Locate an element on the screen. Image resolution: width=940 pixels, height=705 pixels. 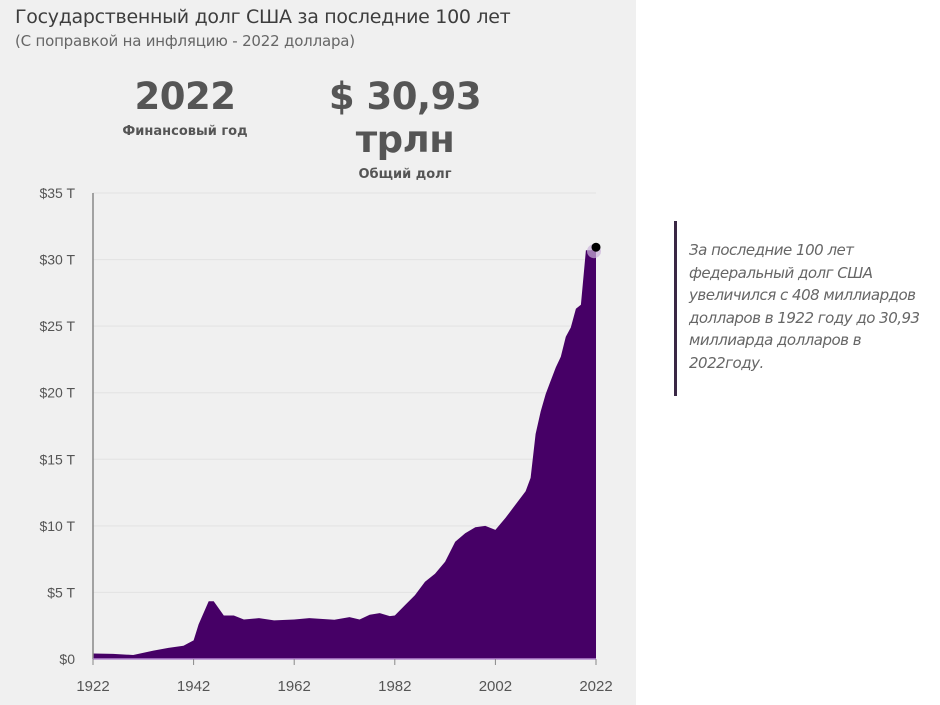
x-tick-label: 1962 is located at coordinates (294, 686).